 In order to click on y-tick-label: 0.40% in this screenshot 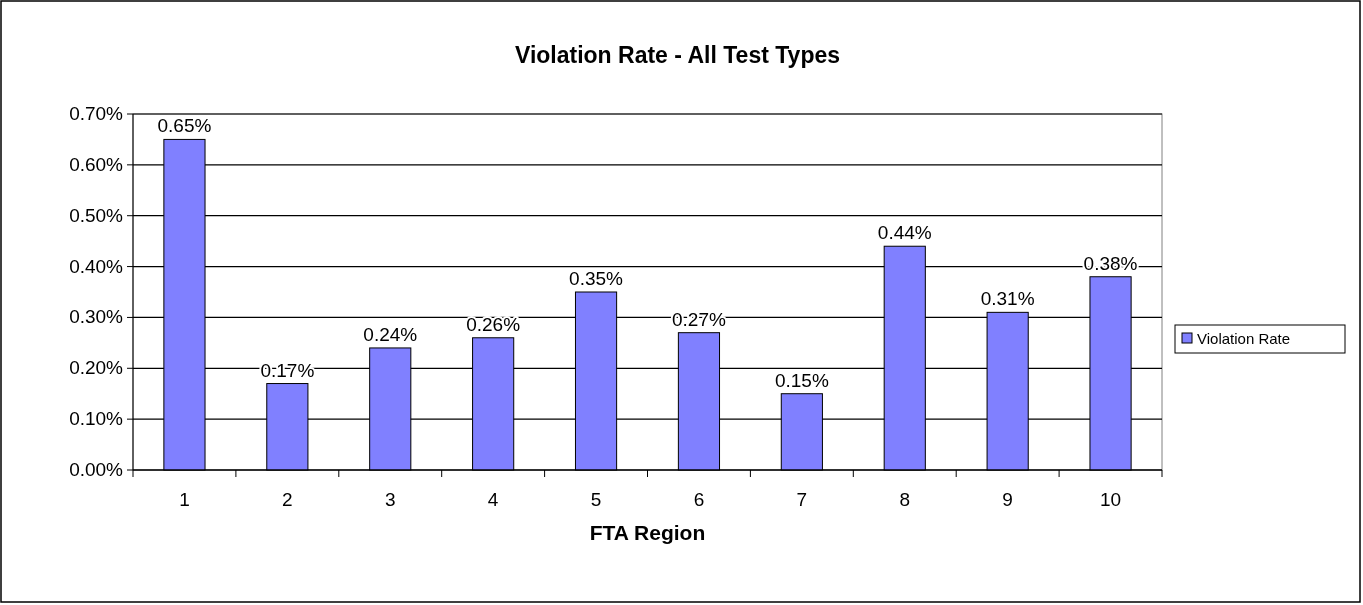, I will do `click(96, 266)`.